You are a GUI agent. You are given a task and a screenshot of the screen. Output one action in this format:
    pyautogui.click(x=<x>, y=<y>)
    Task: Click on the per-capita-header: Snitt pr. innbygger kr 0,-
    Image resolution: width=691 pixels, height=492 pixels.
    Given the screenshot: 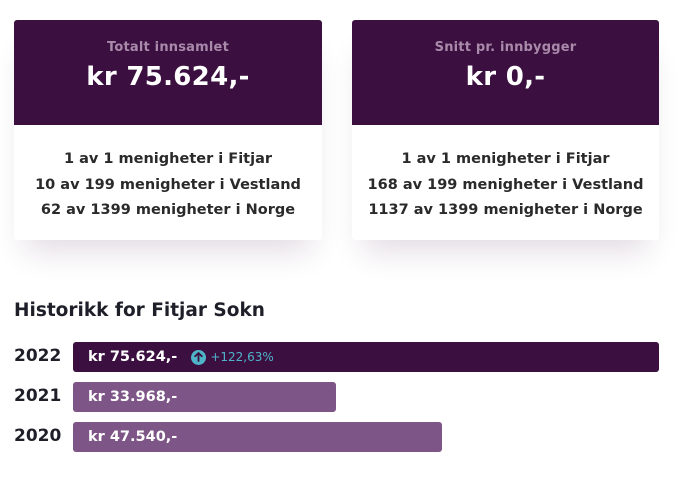 What is the action you would take?
    pyautogui.click(x=505, y=72)
    